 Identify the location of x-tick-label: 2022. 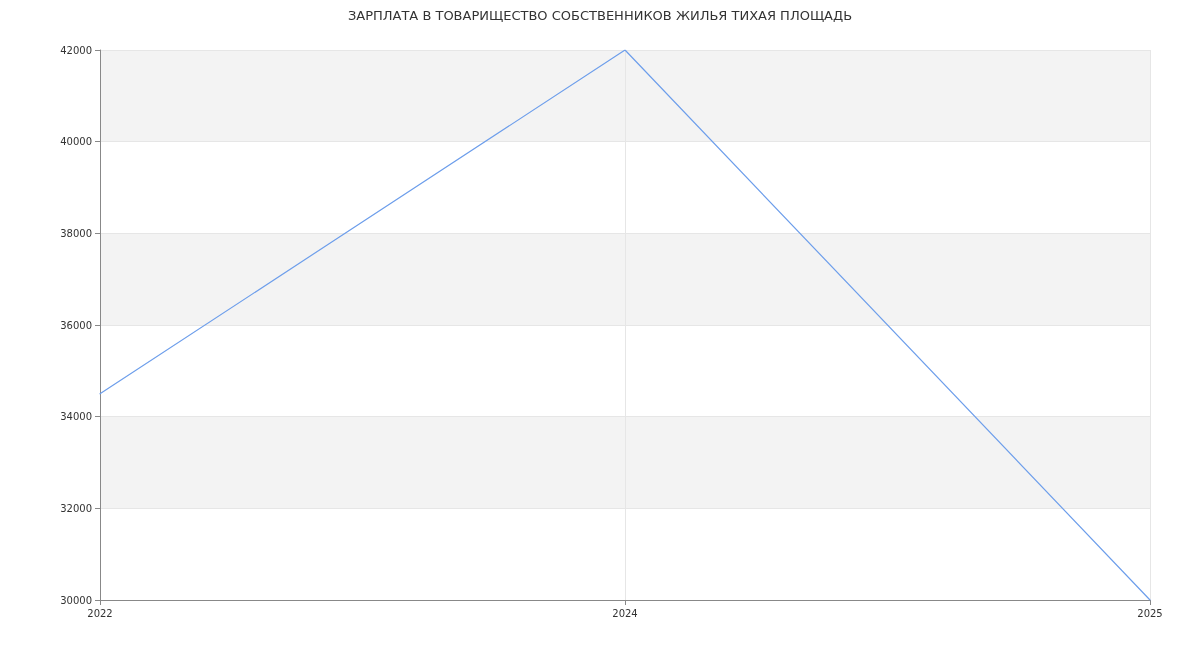
(100, 613).